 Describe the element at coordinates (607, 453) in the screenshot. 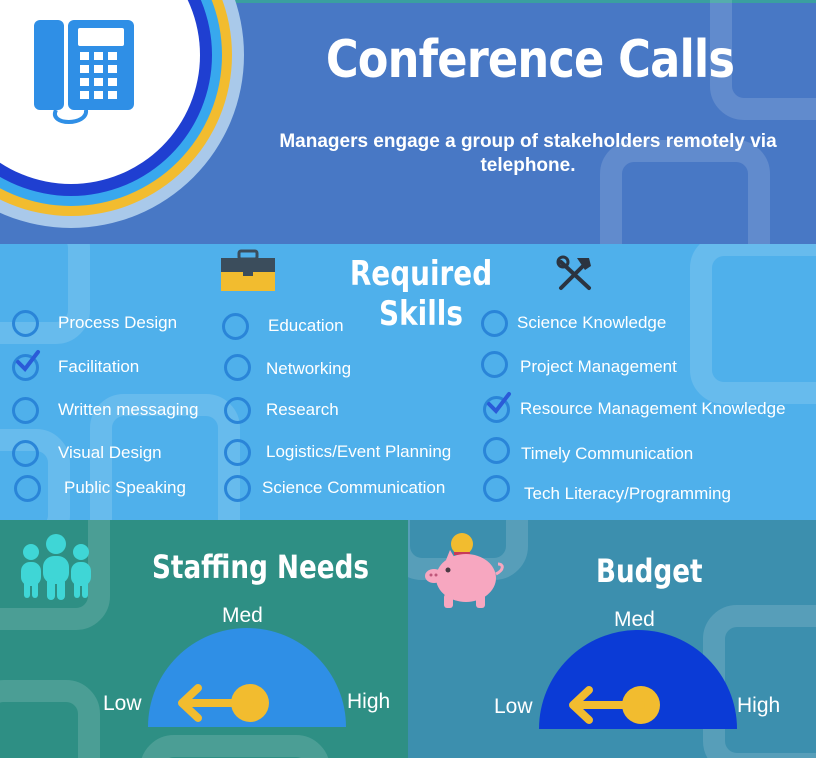

I see `skill-label: Timely Communication` at that location.